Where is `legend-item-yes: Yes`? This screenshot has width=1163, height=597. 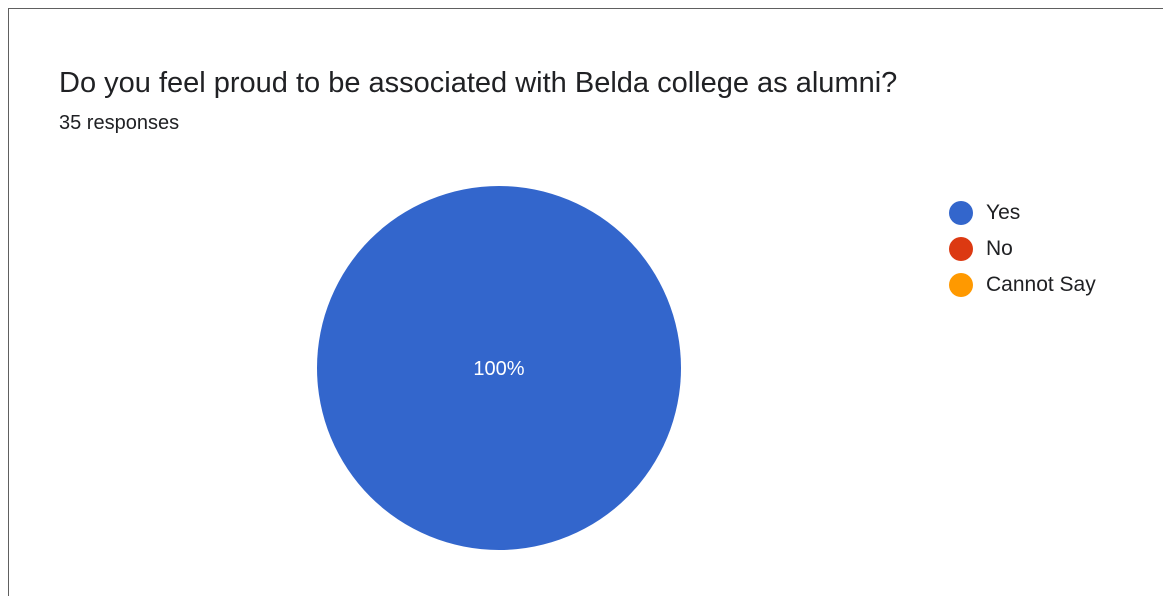 legend-item-yes: Yes is located at coordinates (1022, 213).